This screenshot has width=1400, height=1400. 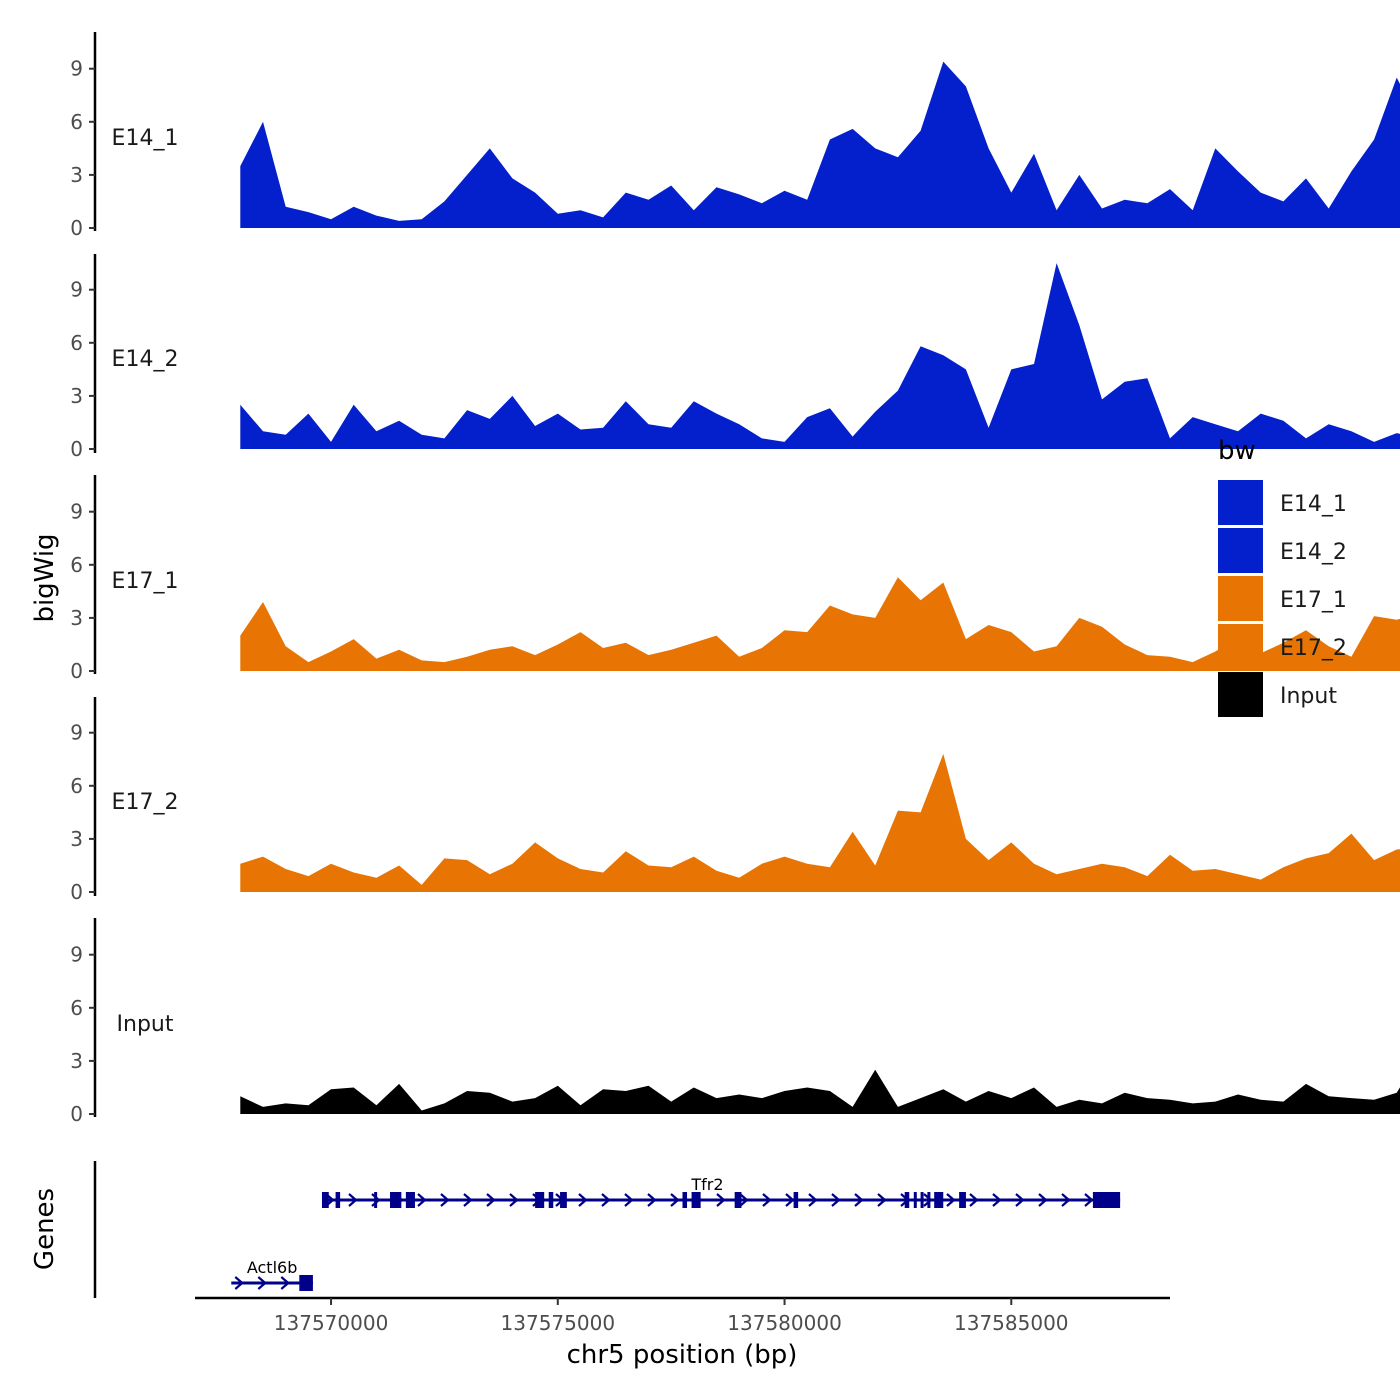 I want to click on panel-e14-2: 0 3 6 9 E14_2, so click(x=735, y=357).